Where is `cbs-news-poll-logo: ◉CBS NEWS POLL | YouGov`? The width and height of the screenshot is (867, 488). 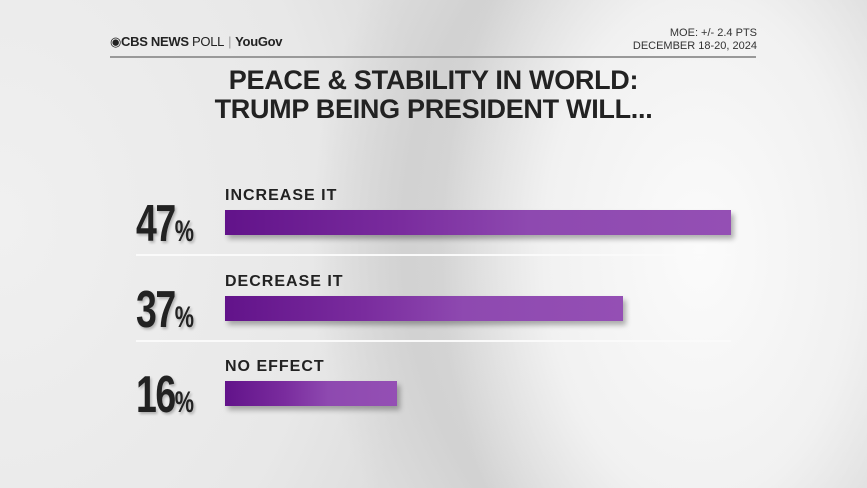
cbs-news-poll-logo: ◉CBS NEWS POLL | YouGov is located at coordinates (196, 41).